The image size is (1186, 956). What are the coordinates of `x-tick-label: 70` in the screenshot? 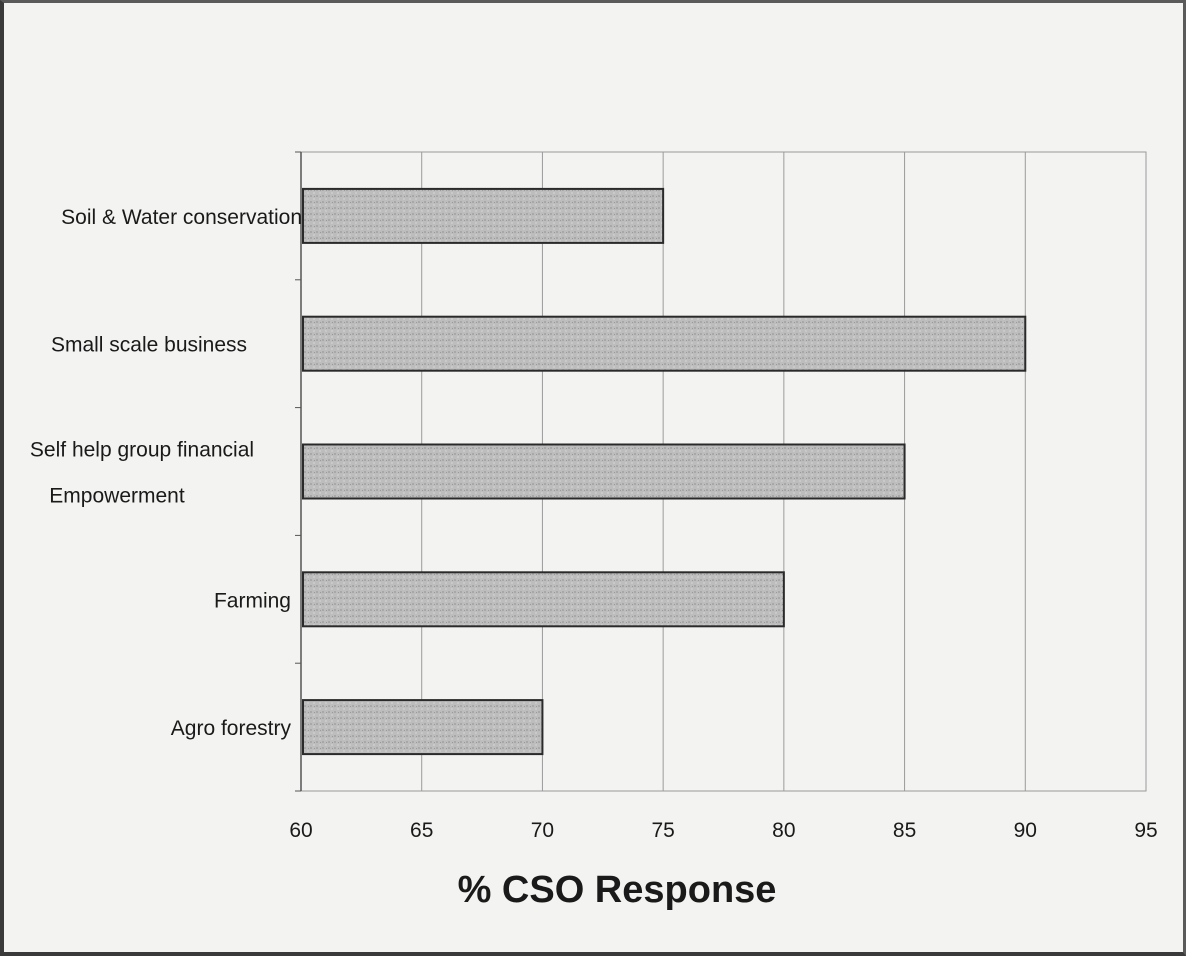 It's located at (542, 830).